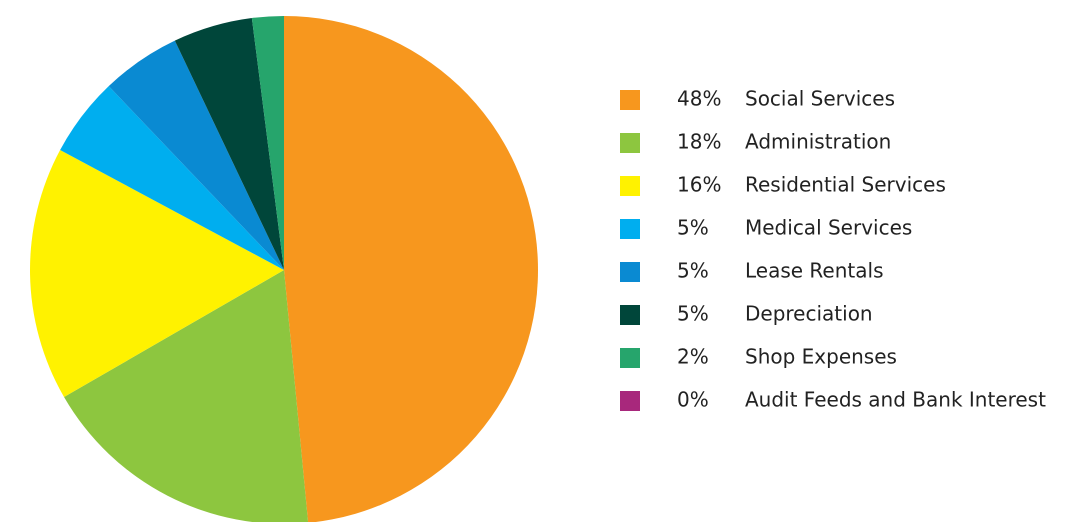  What do you see at coordinates (693, 357) in the screenshot?
I see `legend-value: 2%` at bounding box center [693, 357].